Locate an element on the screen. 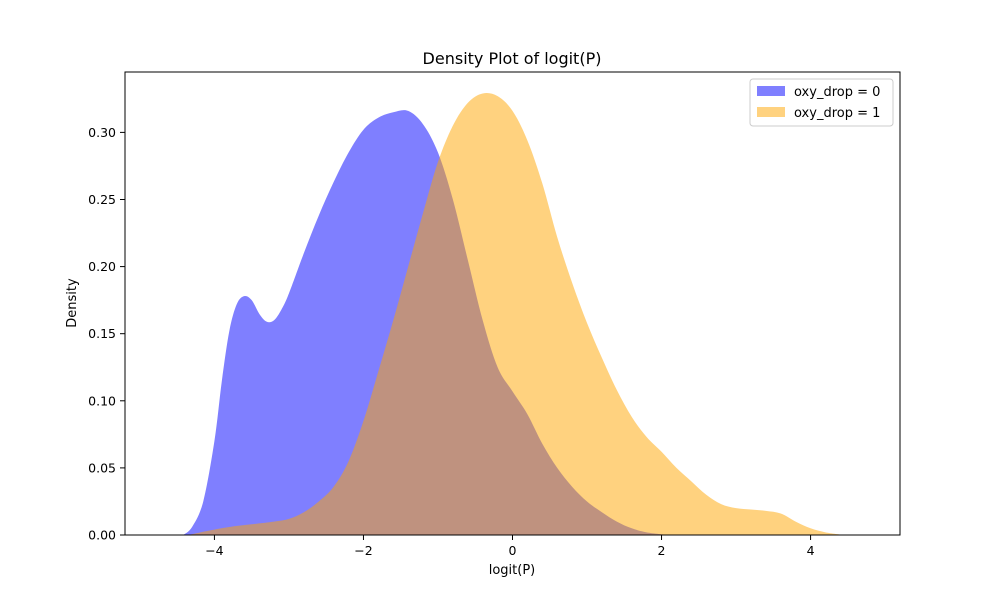 The width and height of the screenshot is (1000, 600). y-tick-label: 0.00 is located at coordinates (102, 535).